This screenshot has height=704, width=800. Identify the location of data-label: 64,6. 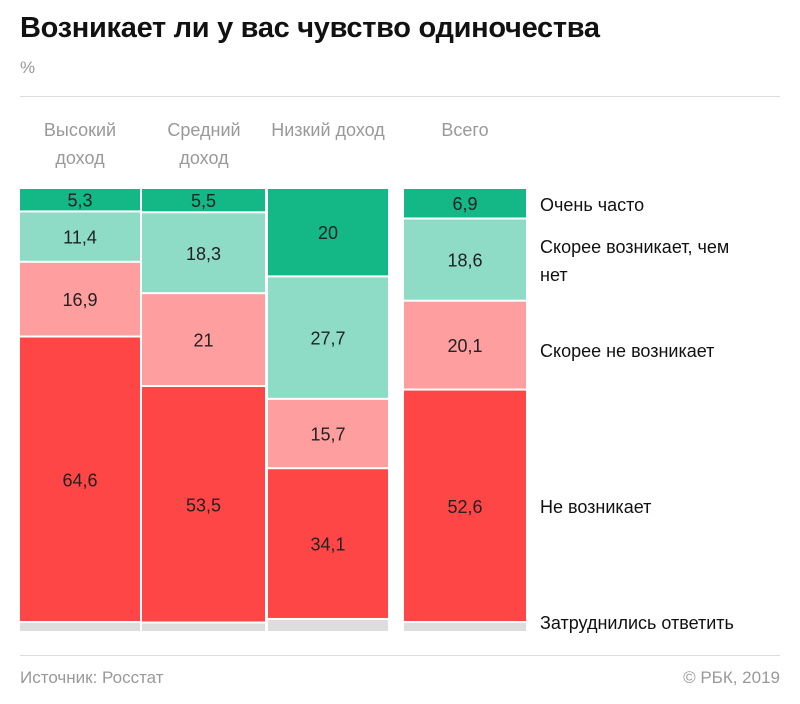
(79, 480).